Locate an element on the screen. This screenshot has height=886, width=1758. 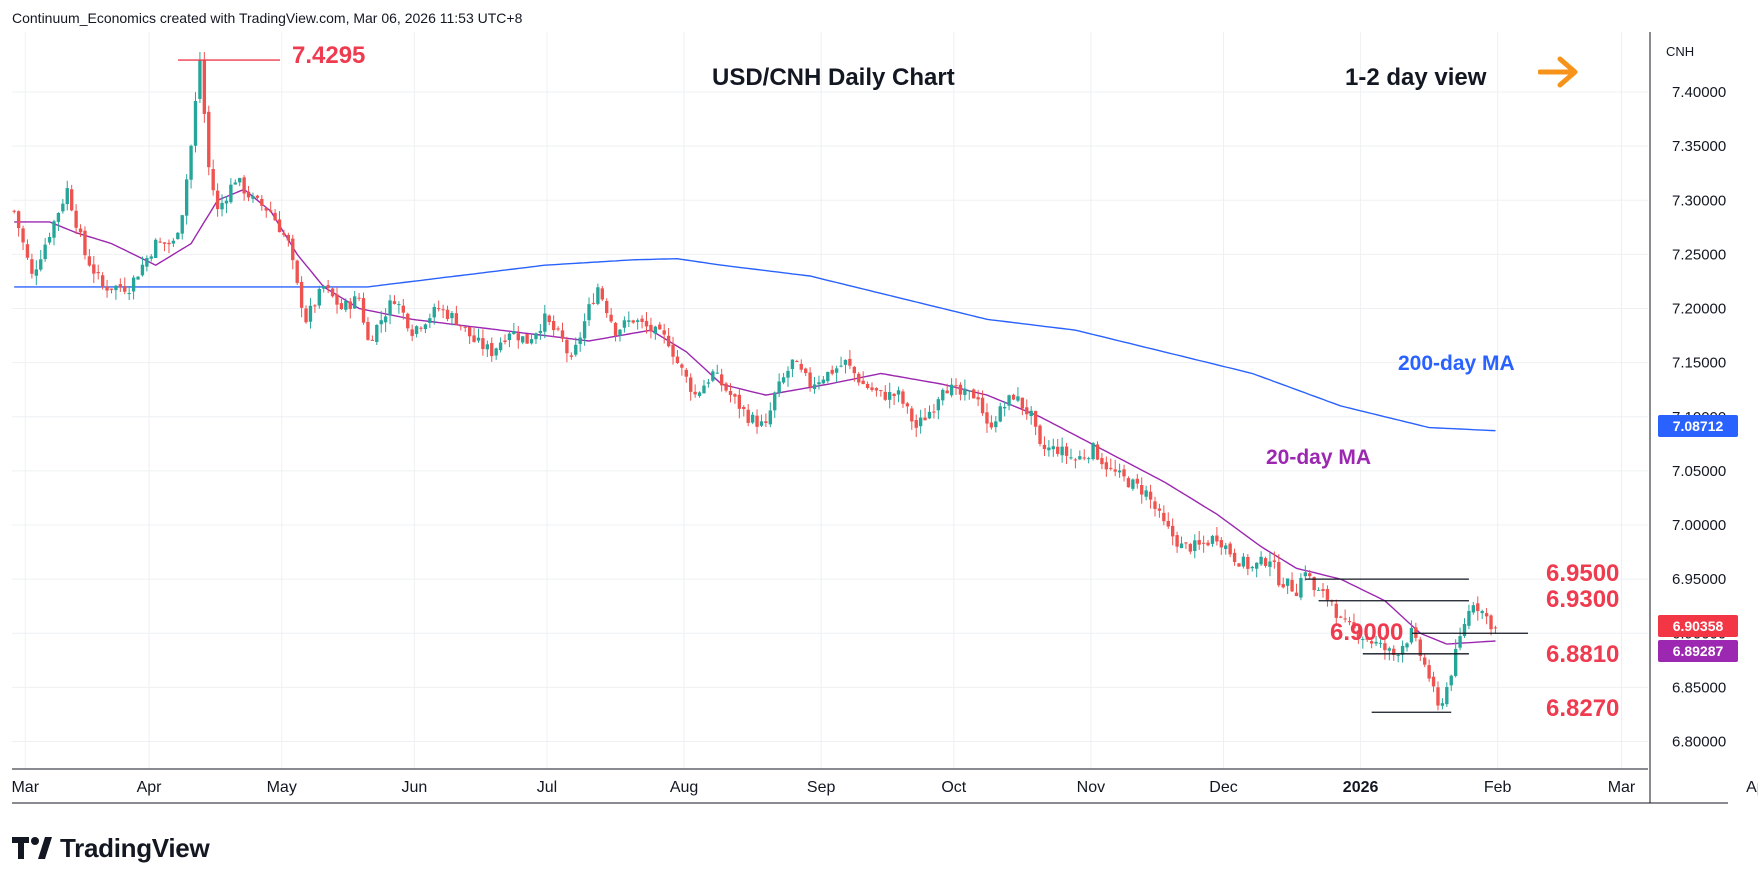
x-tick-label: Apr is located at coordinates (150, 787).